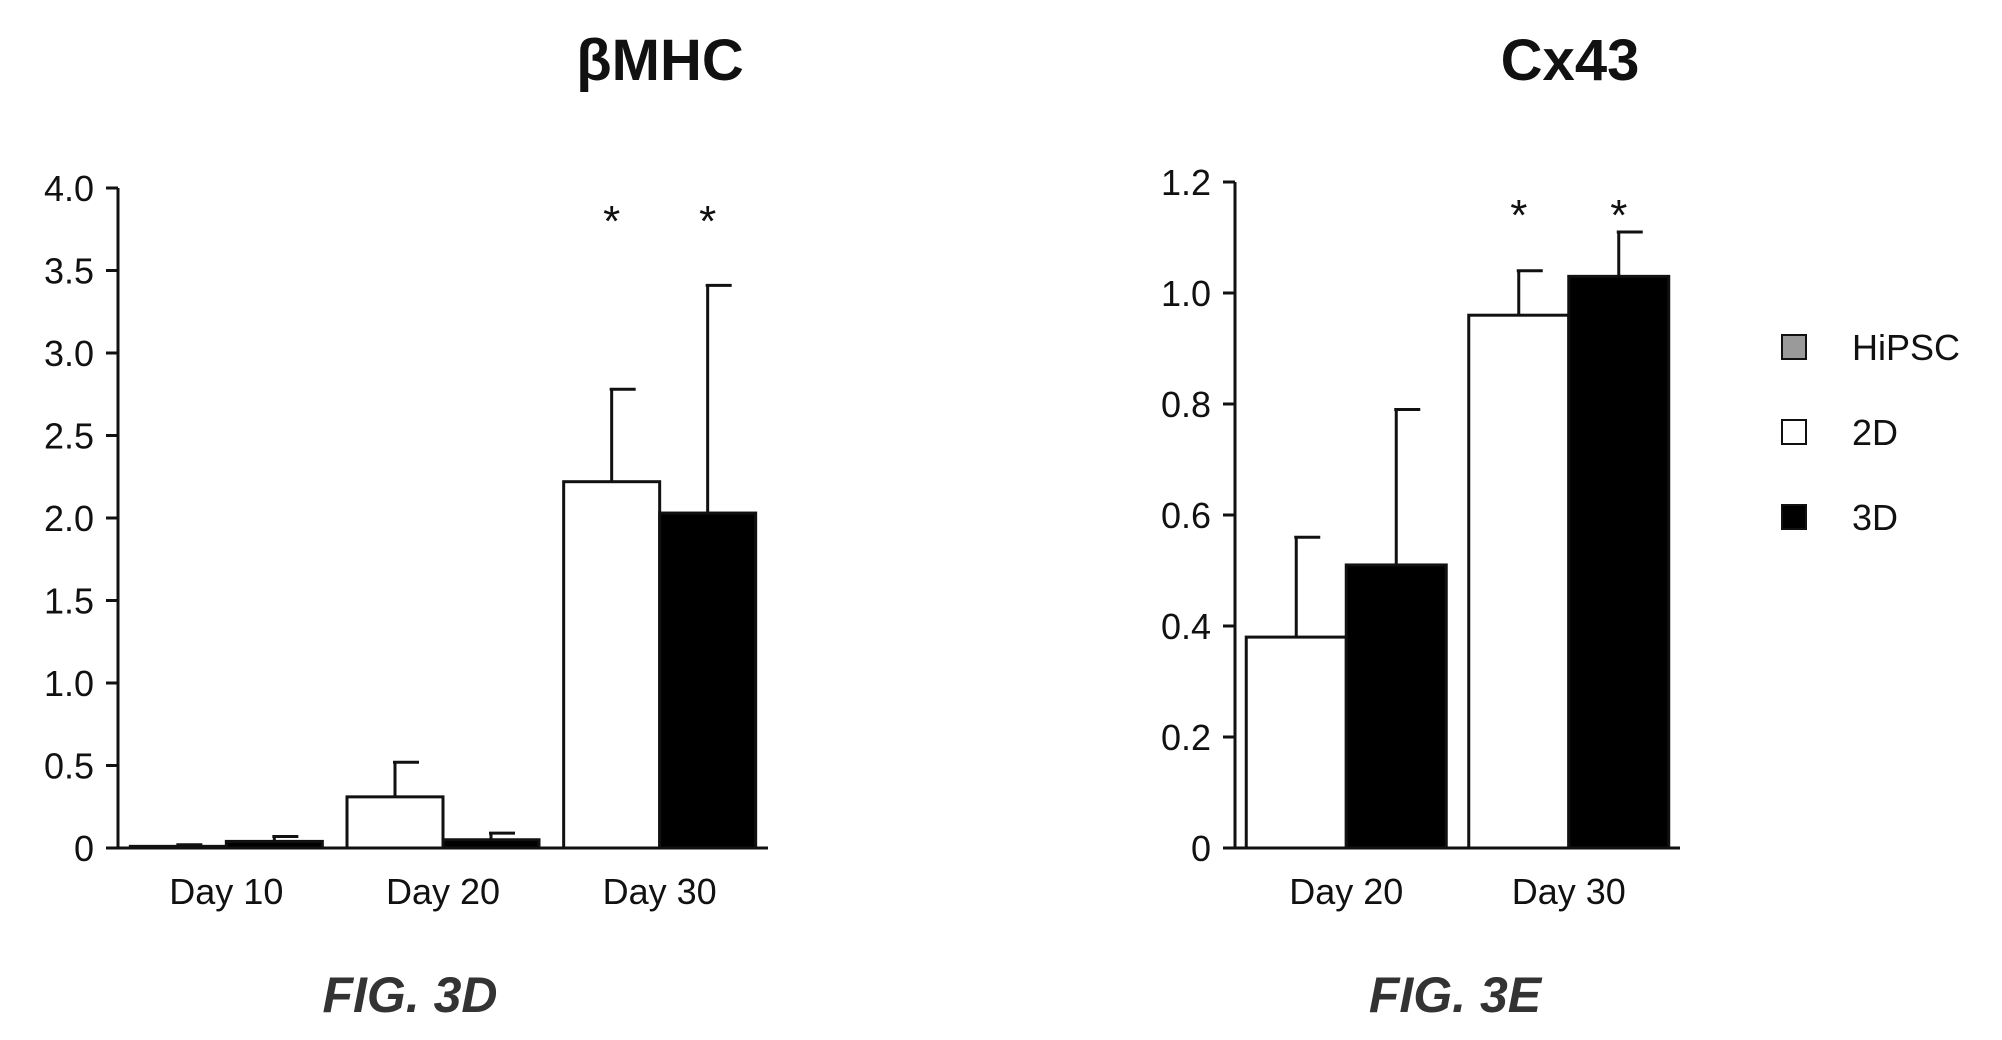 The height and width of the screenshot is (1040, 2002). Describe the element at coordinates (1875, 517) in the screenshot. I see `legend-label-3d: 3D` at that location.